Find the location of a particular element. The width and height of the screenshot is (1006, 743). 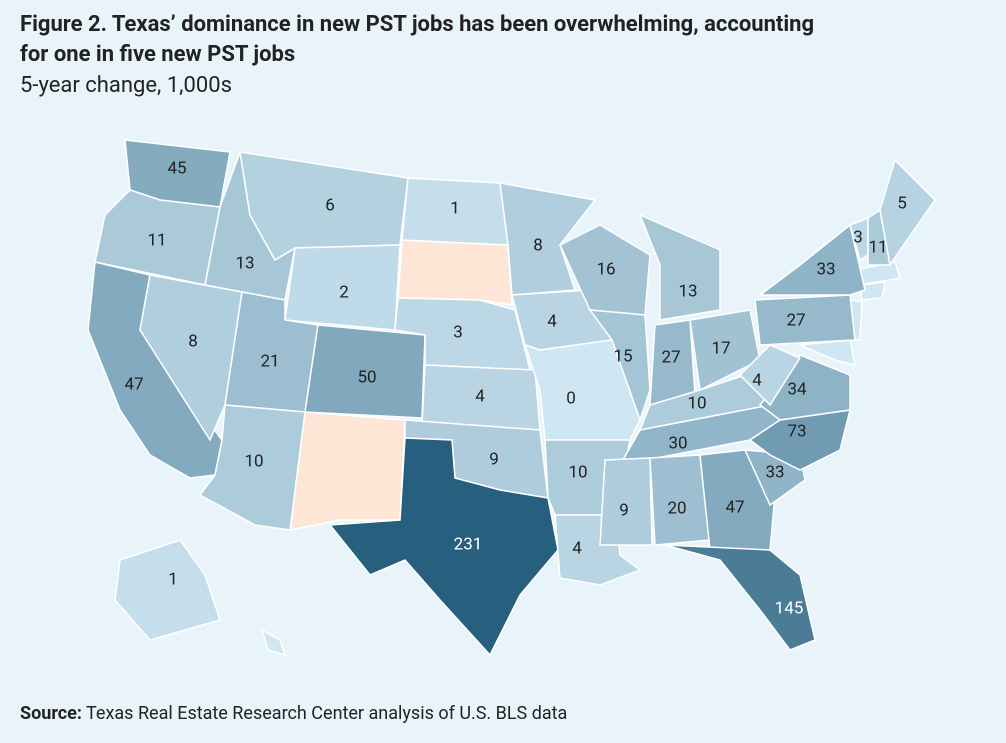

value-label: 17 is located at coordinates (720, 348).